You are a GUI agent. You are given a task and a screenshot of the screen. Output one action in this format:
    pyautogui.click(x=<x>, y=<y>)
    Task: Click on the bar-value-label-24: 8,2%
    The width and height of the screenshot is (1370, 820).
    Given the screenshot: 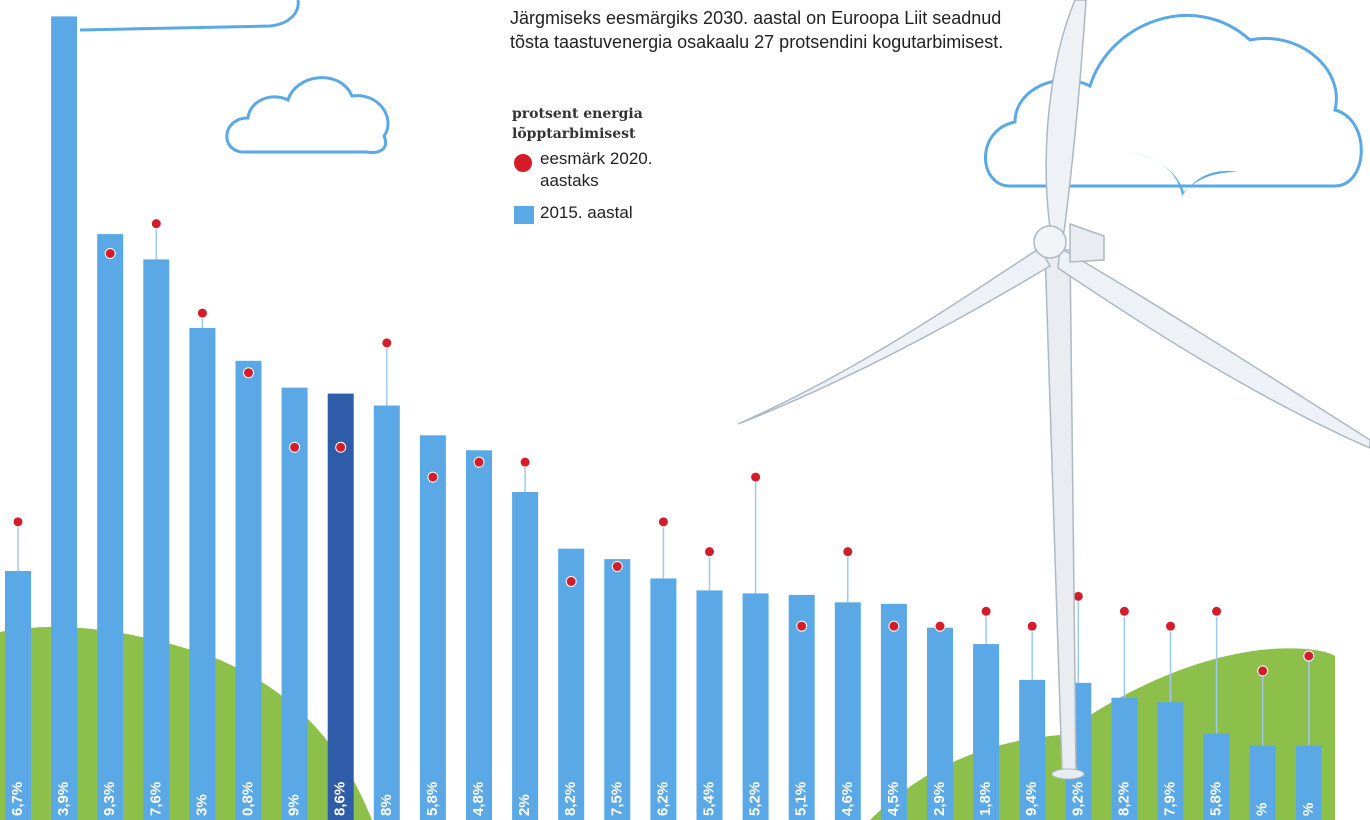 What is the action you would take?
    pyautogui.click(x=1123, y=799)
    